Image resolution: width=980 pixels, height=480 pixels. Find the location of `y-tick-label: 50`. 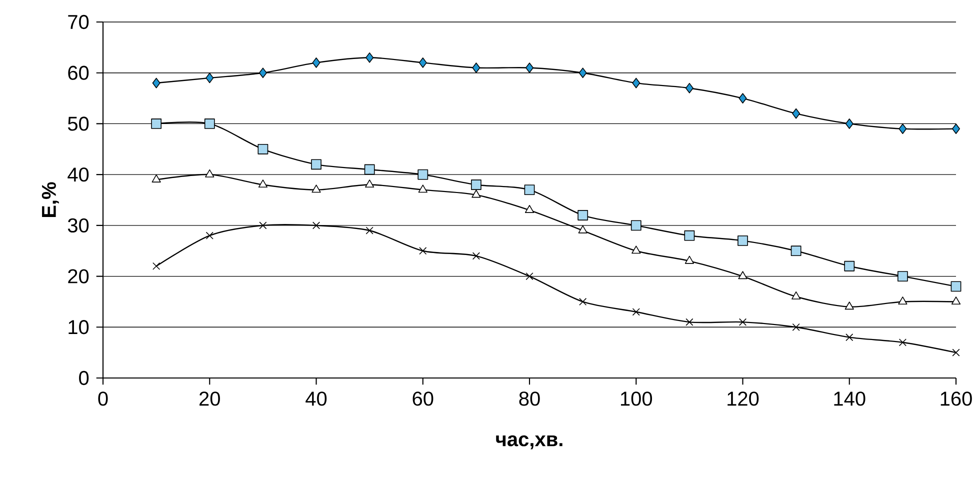

y-tick-label: 50 is located at coordinates (78, 123).